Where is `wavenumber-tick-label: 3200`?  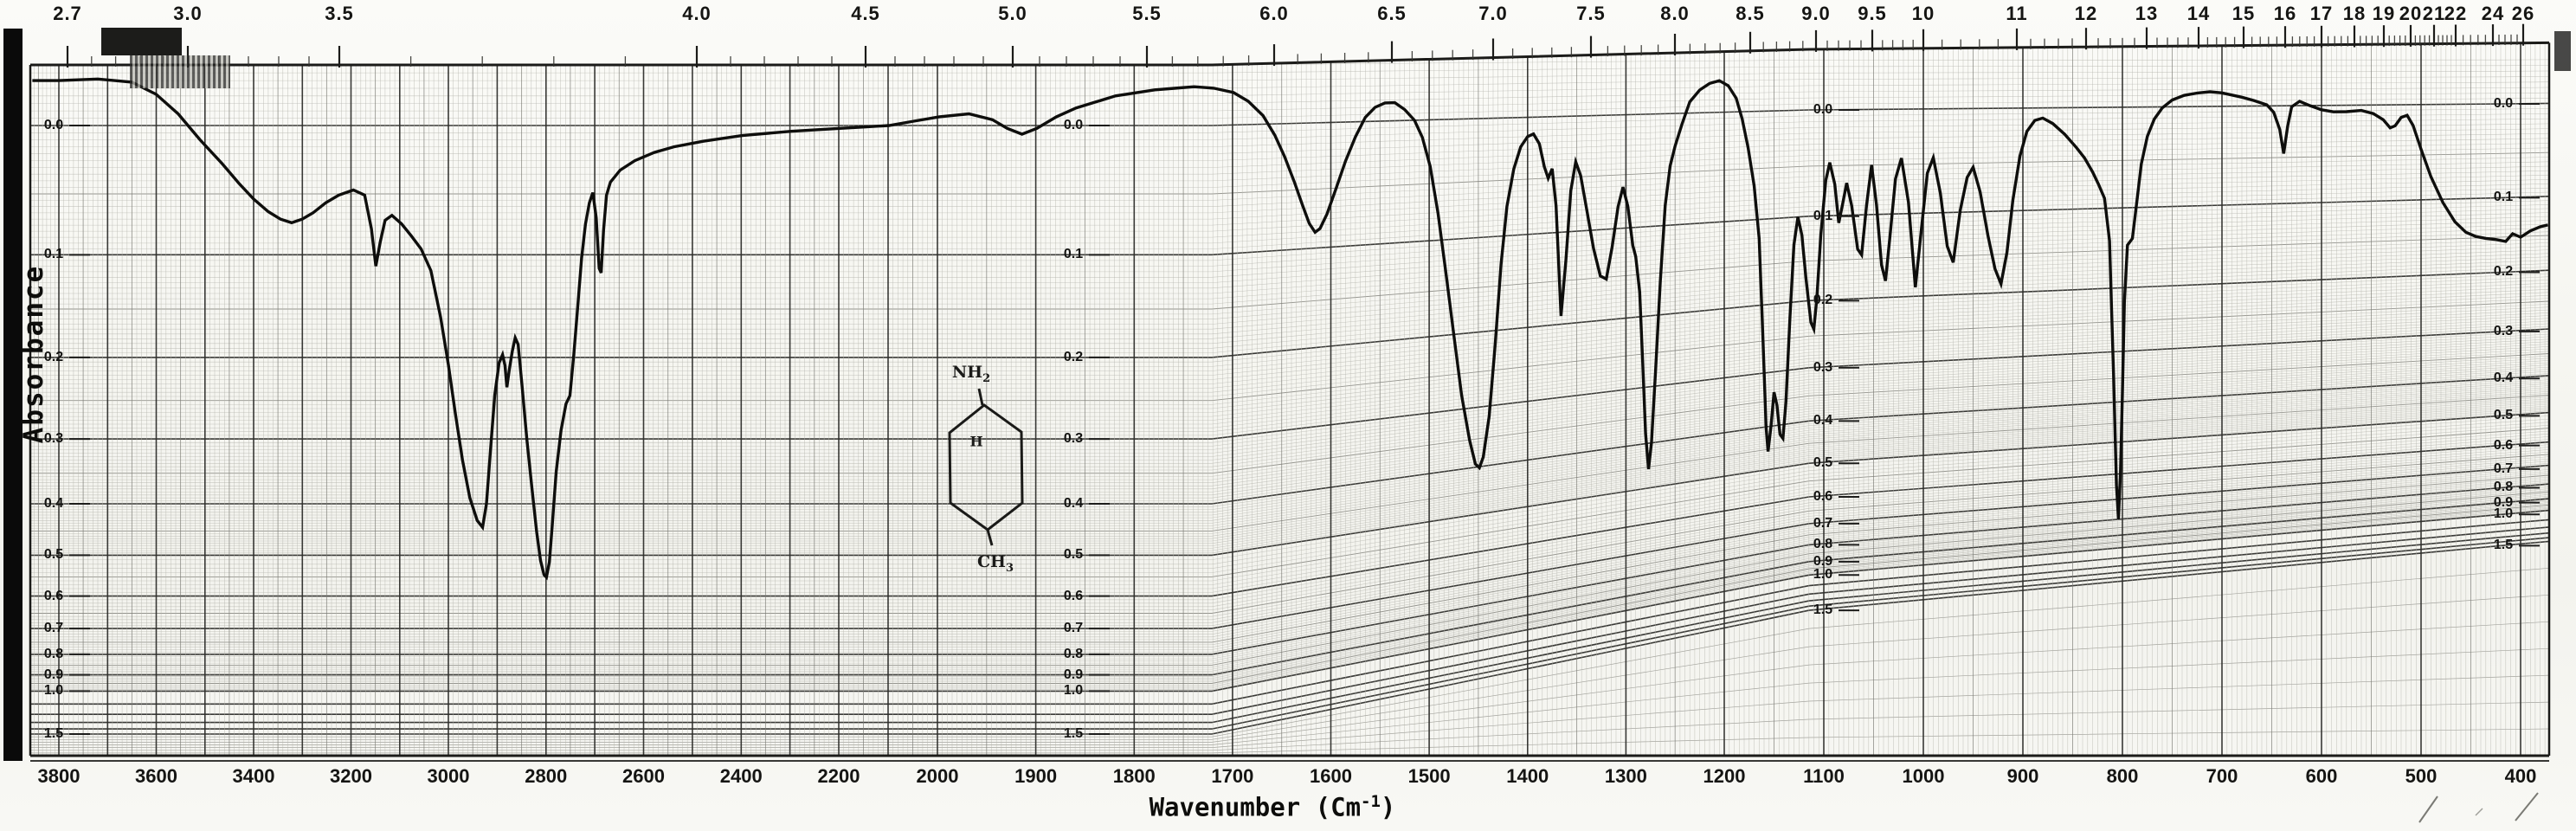 wavenumber-tick-label: 3200 is located at coordinates (351, 776).